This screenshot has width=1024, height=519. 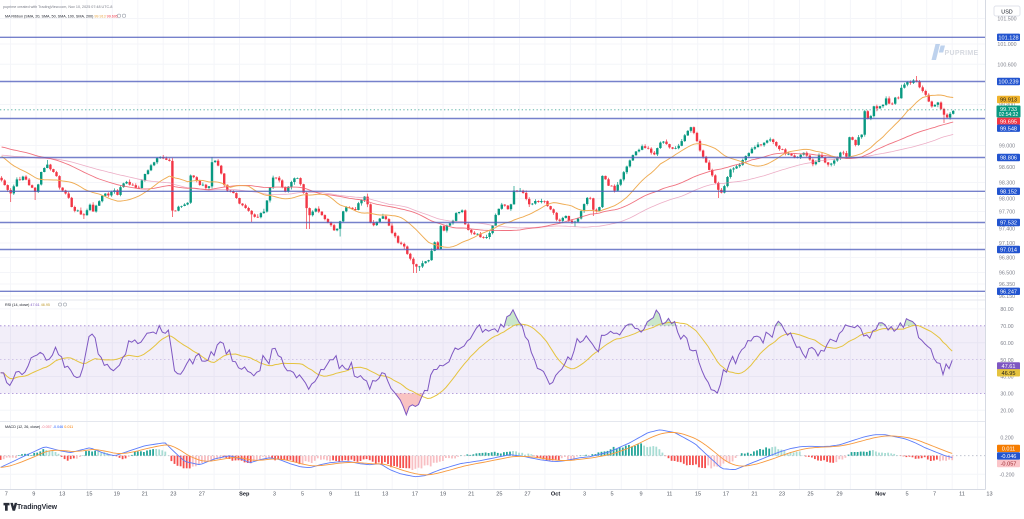 What do you see at coordinates (1006, 12) in the screenshot?
I see `svg-text: USD` at bounding box center [1006, 12].